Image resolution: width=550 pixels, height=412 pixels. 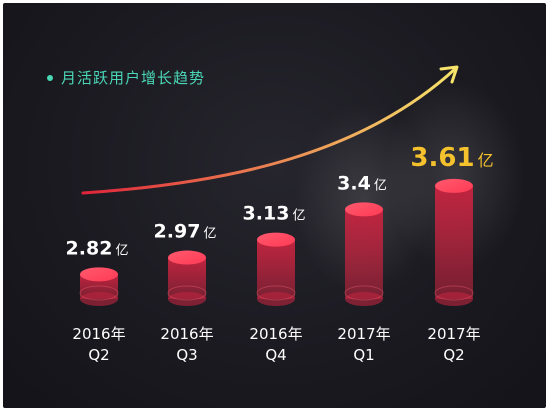 What do you see at coordinates (133, 78) in the screenshot?
I see `legend-label: 月活跃用户增长趋势` at bounding box center [133, 78].